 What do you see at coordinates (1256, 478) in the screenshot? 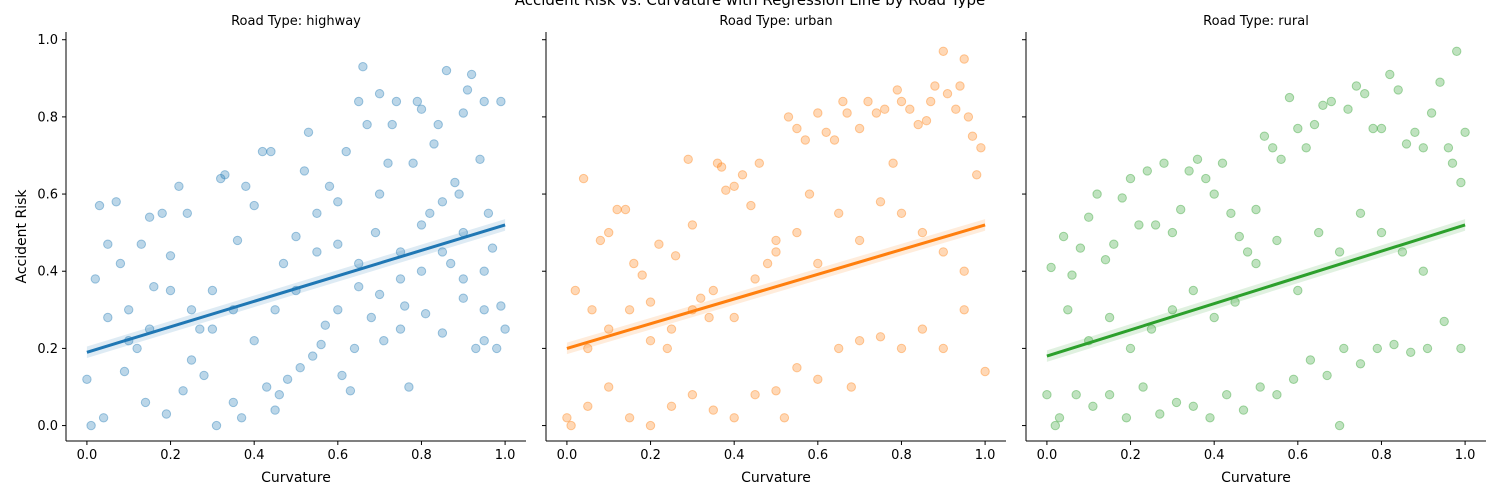
I see `x-axis-label: Curvature` at bounding box center [1256, 478].